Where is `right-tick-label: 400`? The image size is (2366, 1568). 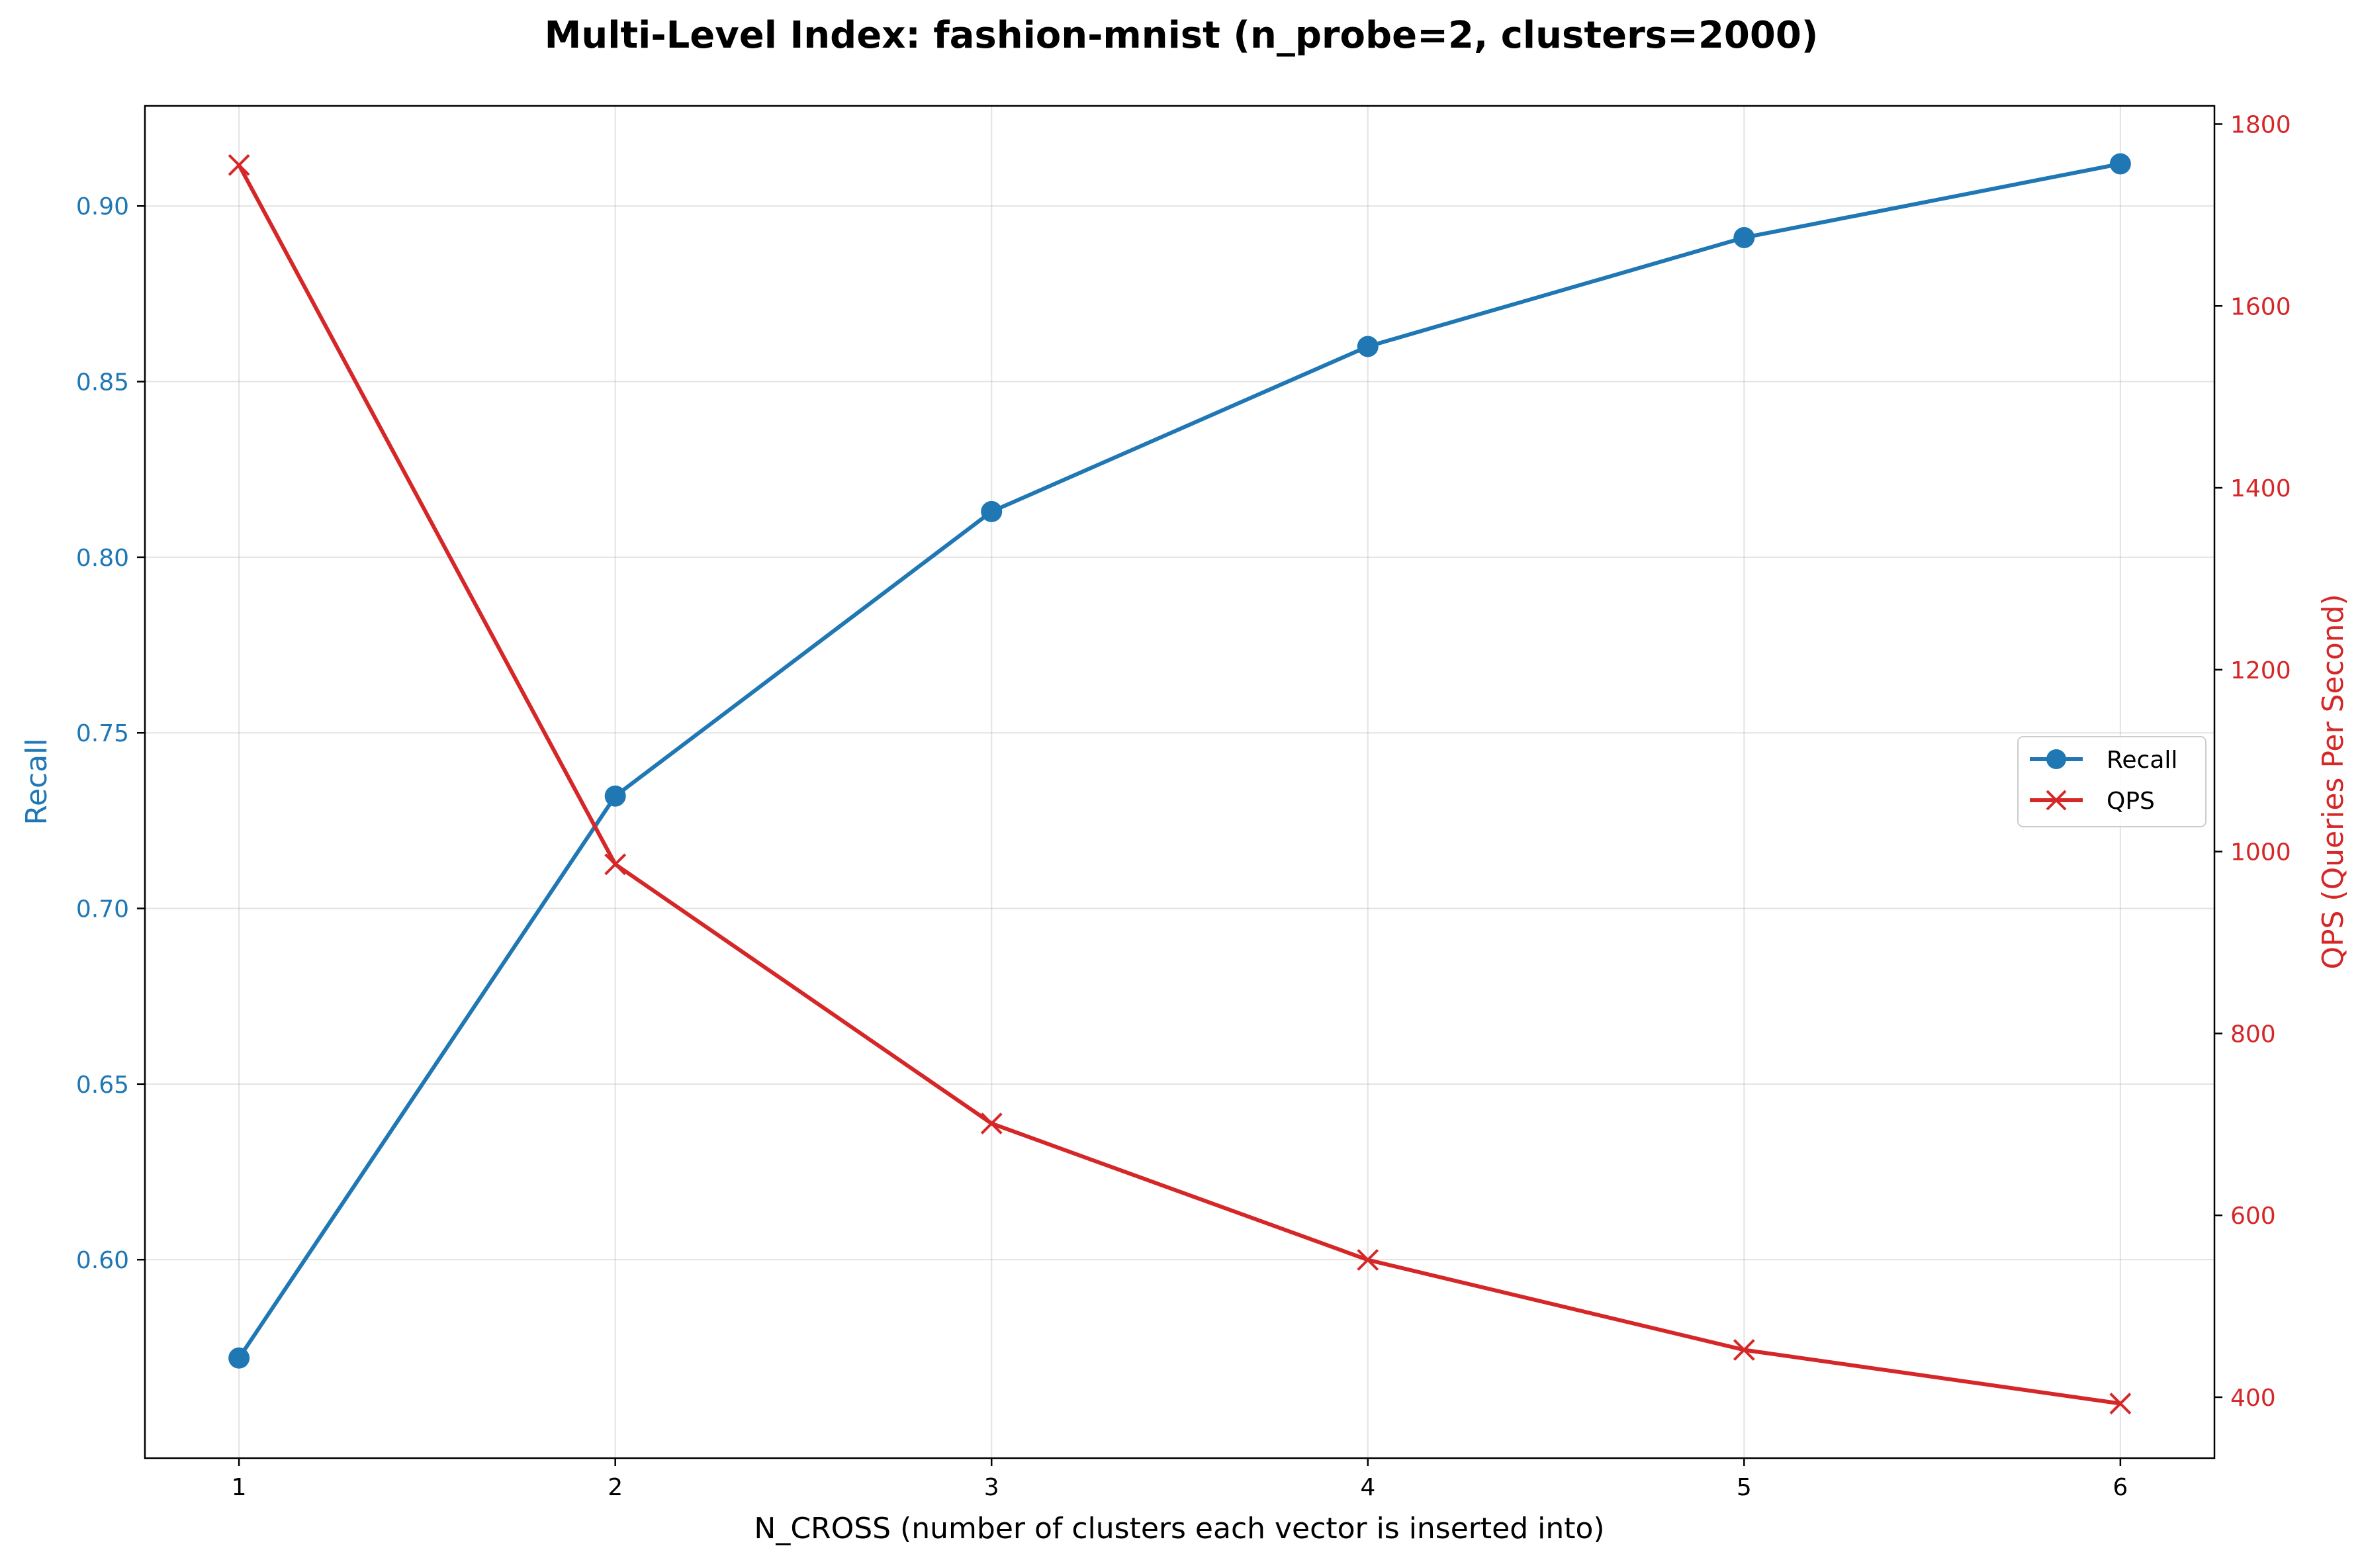 right-tick-label: 400 is located at coordinates (2253, 1398).